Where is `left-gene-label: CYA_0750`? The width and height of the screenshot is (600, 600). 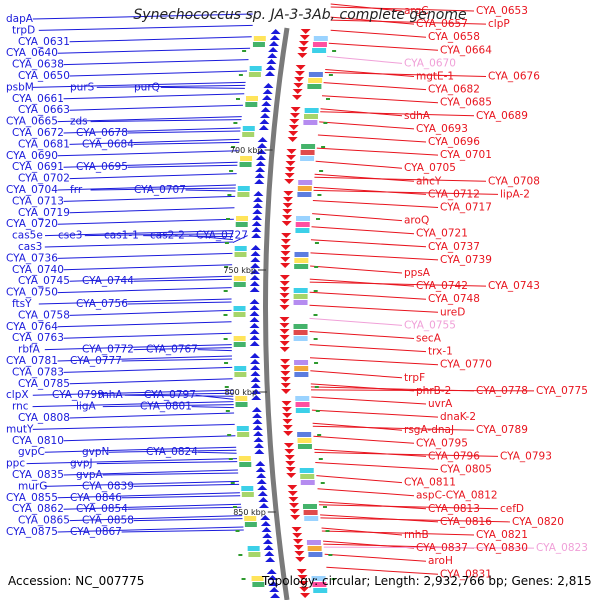 left-gene-label: CYA_0750 is located at coordinates (32, 293).